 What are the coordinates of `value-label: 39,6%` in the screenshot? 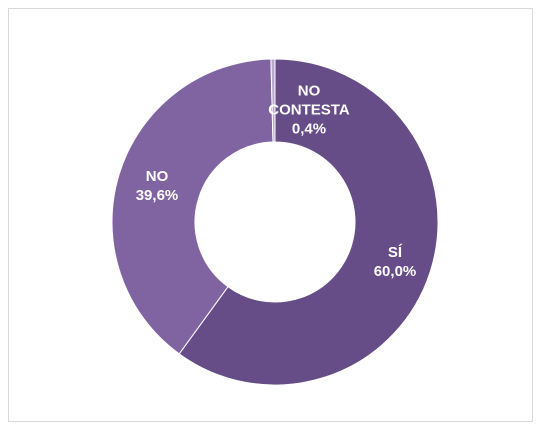 It's located at (157, 195).